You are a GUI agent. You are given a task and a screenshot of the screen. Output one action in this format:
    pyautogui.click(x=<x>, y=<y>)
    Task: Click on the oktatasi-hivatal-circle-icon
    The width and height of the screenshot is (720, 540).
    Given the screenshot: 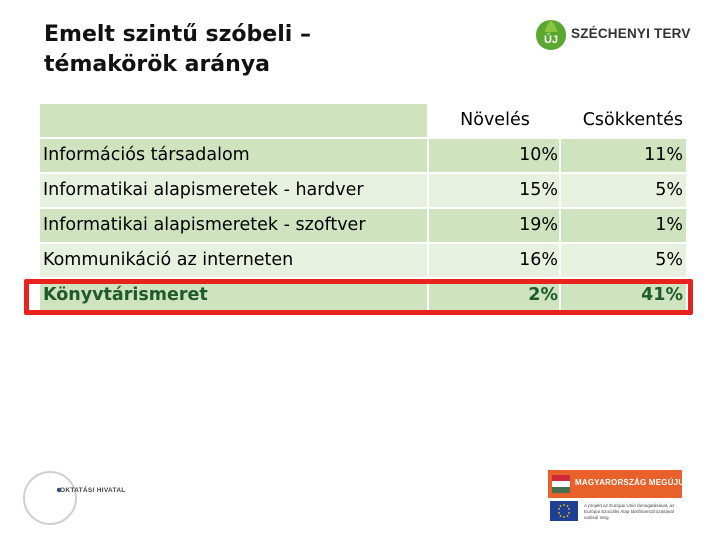 What is the action you would take?
    pyautogui.click(x=50, y=498)
    